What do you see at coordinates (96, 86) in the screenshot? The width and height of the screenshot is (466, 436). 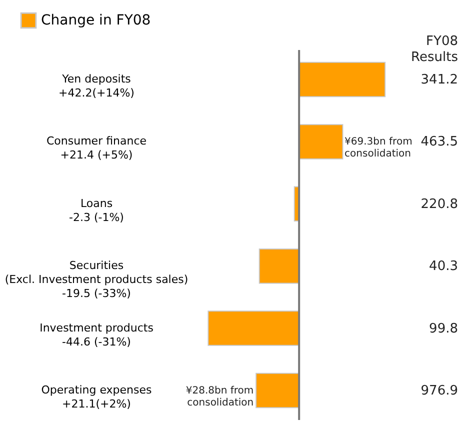 I see `y-tick-label: Yen deposits +42.2(+14%)` at bounding box center [96, 86].